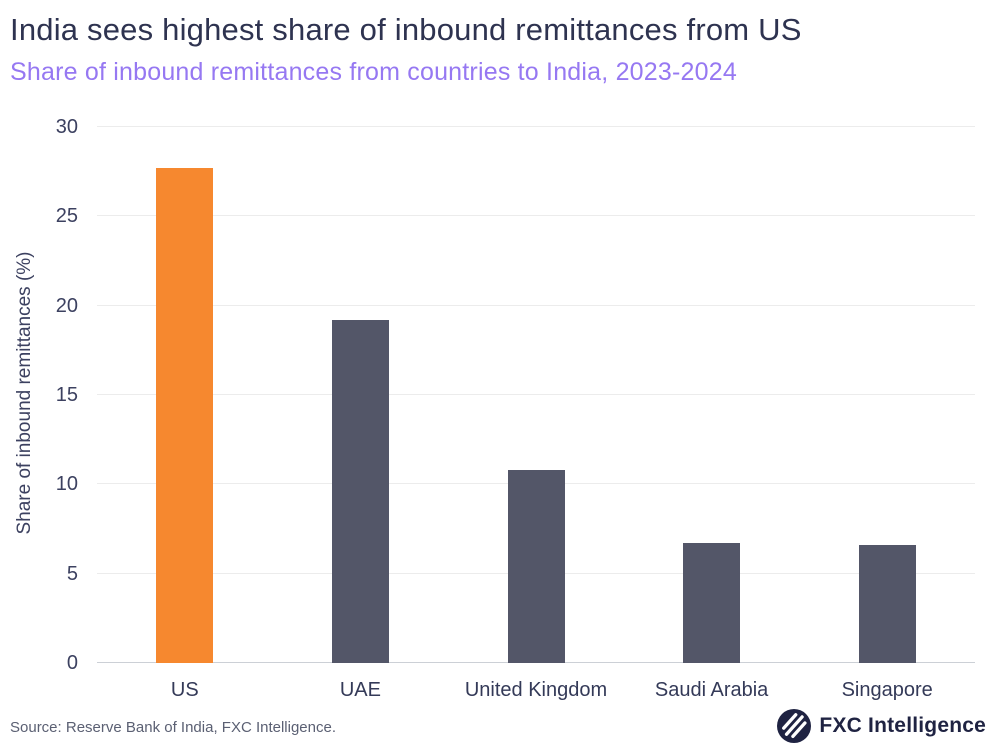 The width and height of the screenshot is (999, 749). Describe the element at coordinates (72, 663) in the screenshot. I see `y-tick-label: 0` at that location.